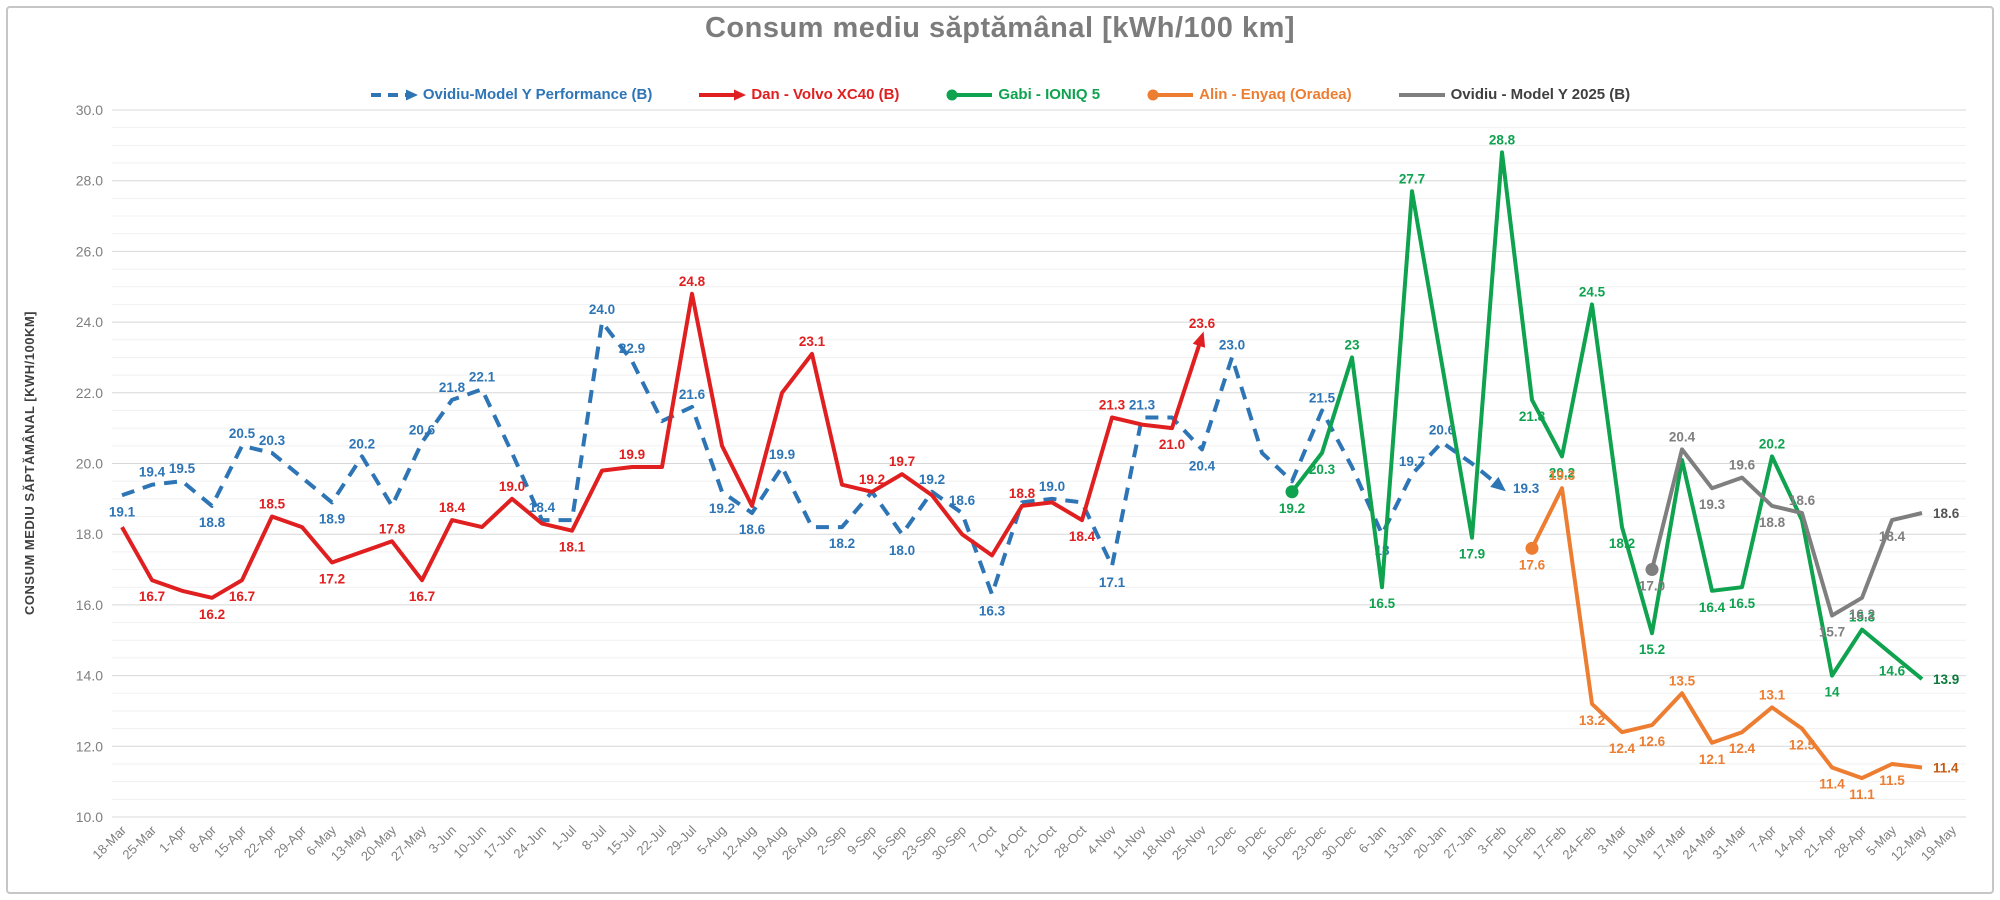  I want to click on data-label: 19.1, so click(122, 511).